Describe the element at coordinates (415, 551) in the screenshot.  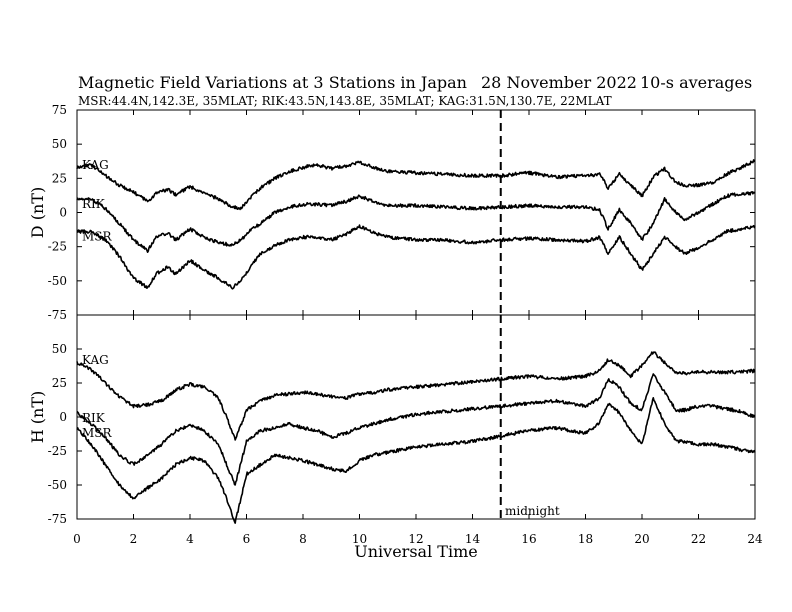
I see `x-axis-label: Universal Time` at that location.